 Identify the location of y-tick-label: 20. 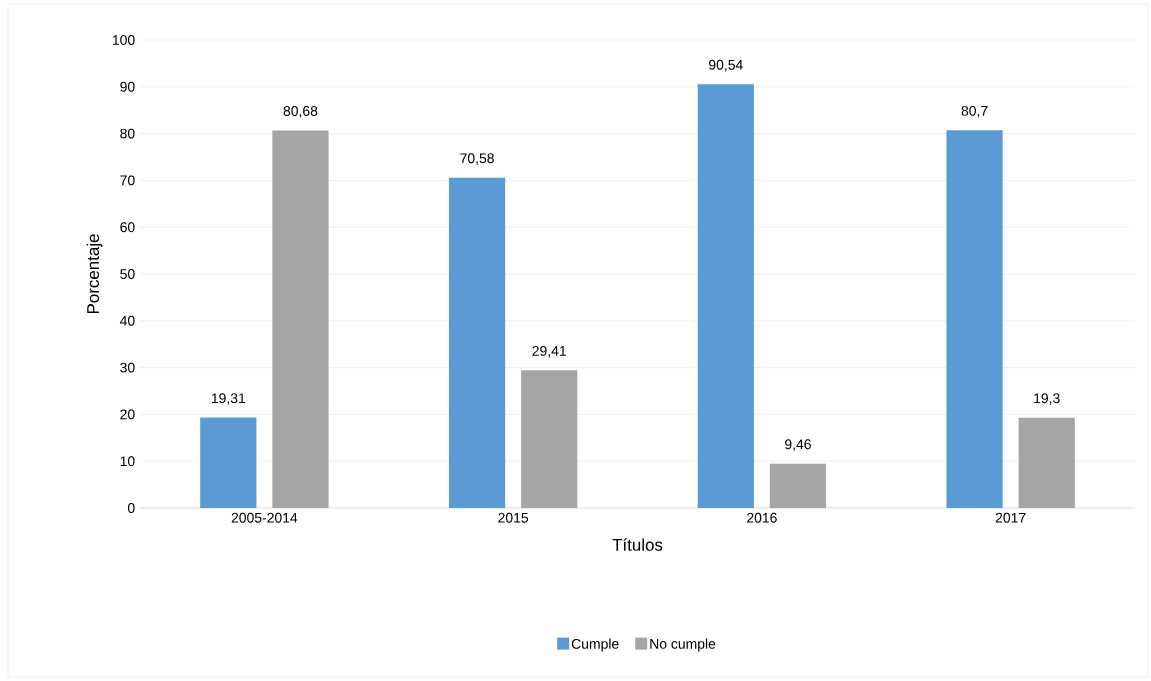
(127, 414).